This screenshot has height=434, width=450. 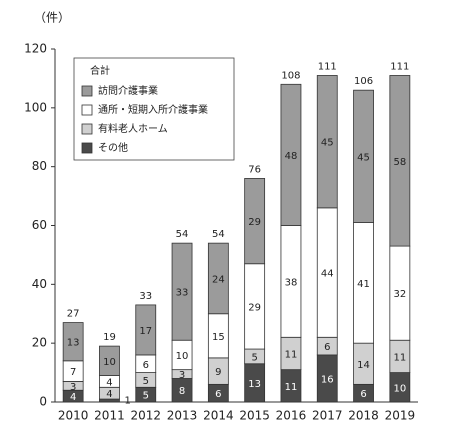 What do you see at coordinates (182, 391) in the screenshot?
I see `segment-label: 8` at bounding box center [182, 391].